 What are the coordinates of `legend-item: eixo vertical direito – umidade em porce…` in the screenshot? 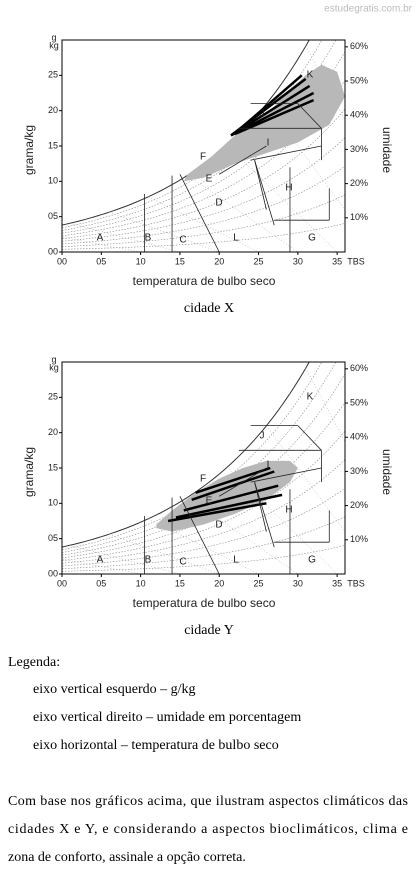 It's located at (167, 717).